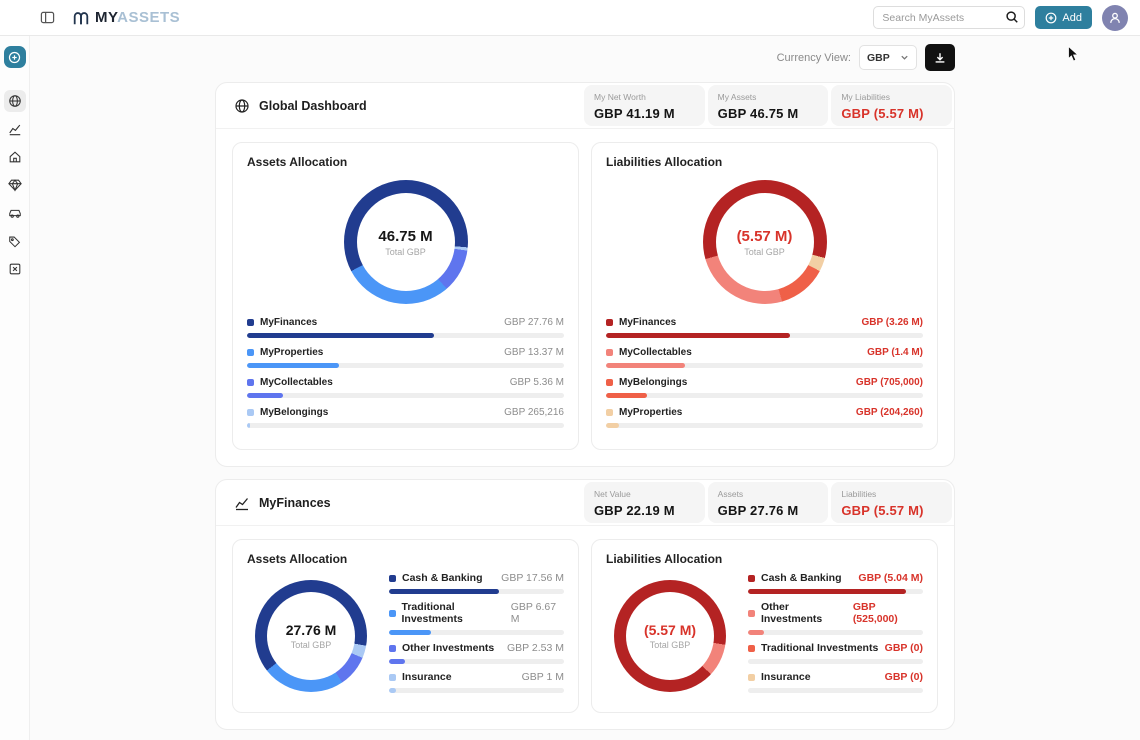  What do you see at coordinates (892, 502) in the screenshot?
I see `stat-liabilities: Liabilities GBP (5.57 M)` at bounding box center [892, 502].